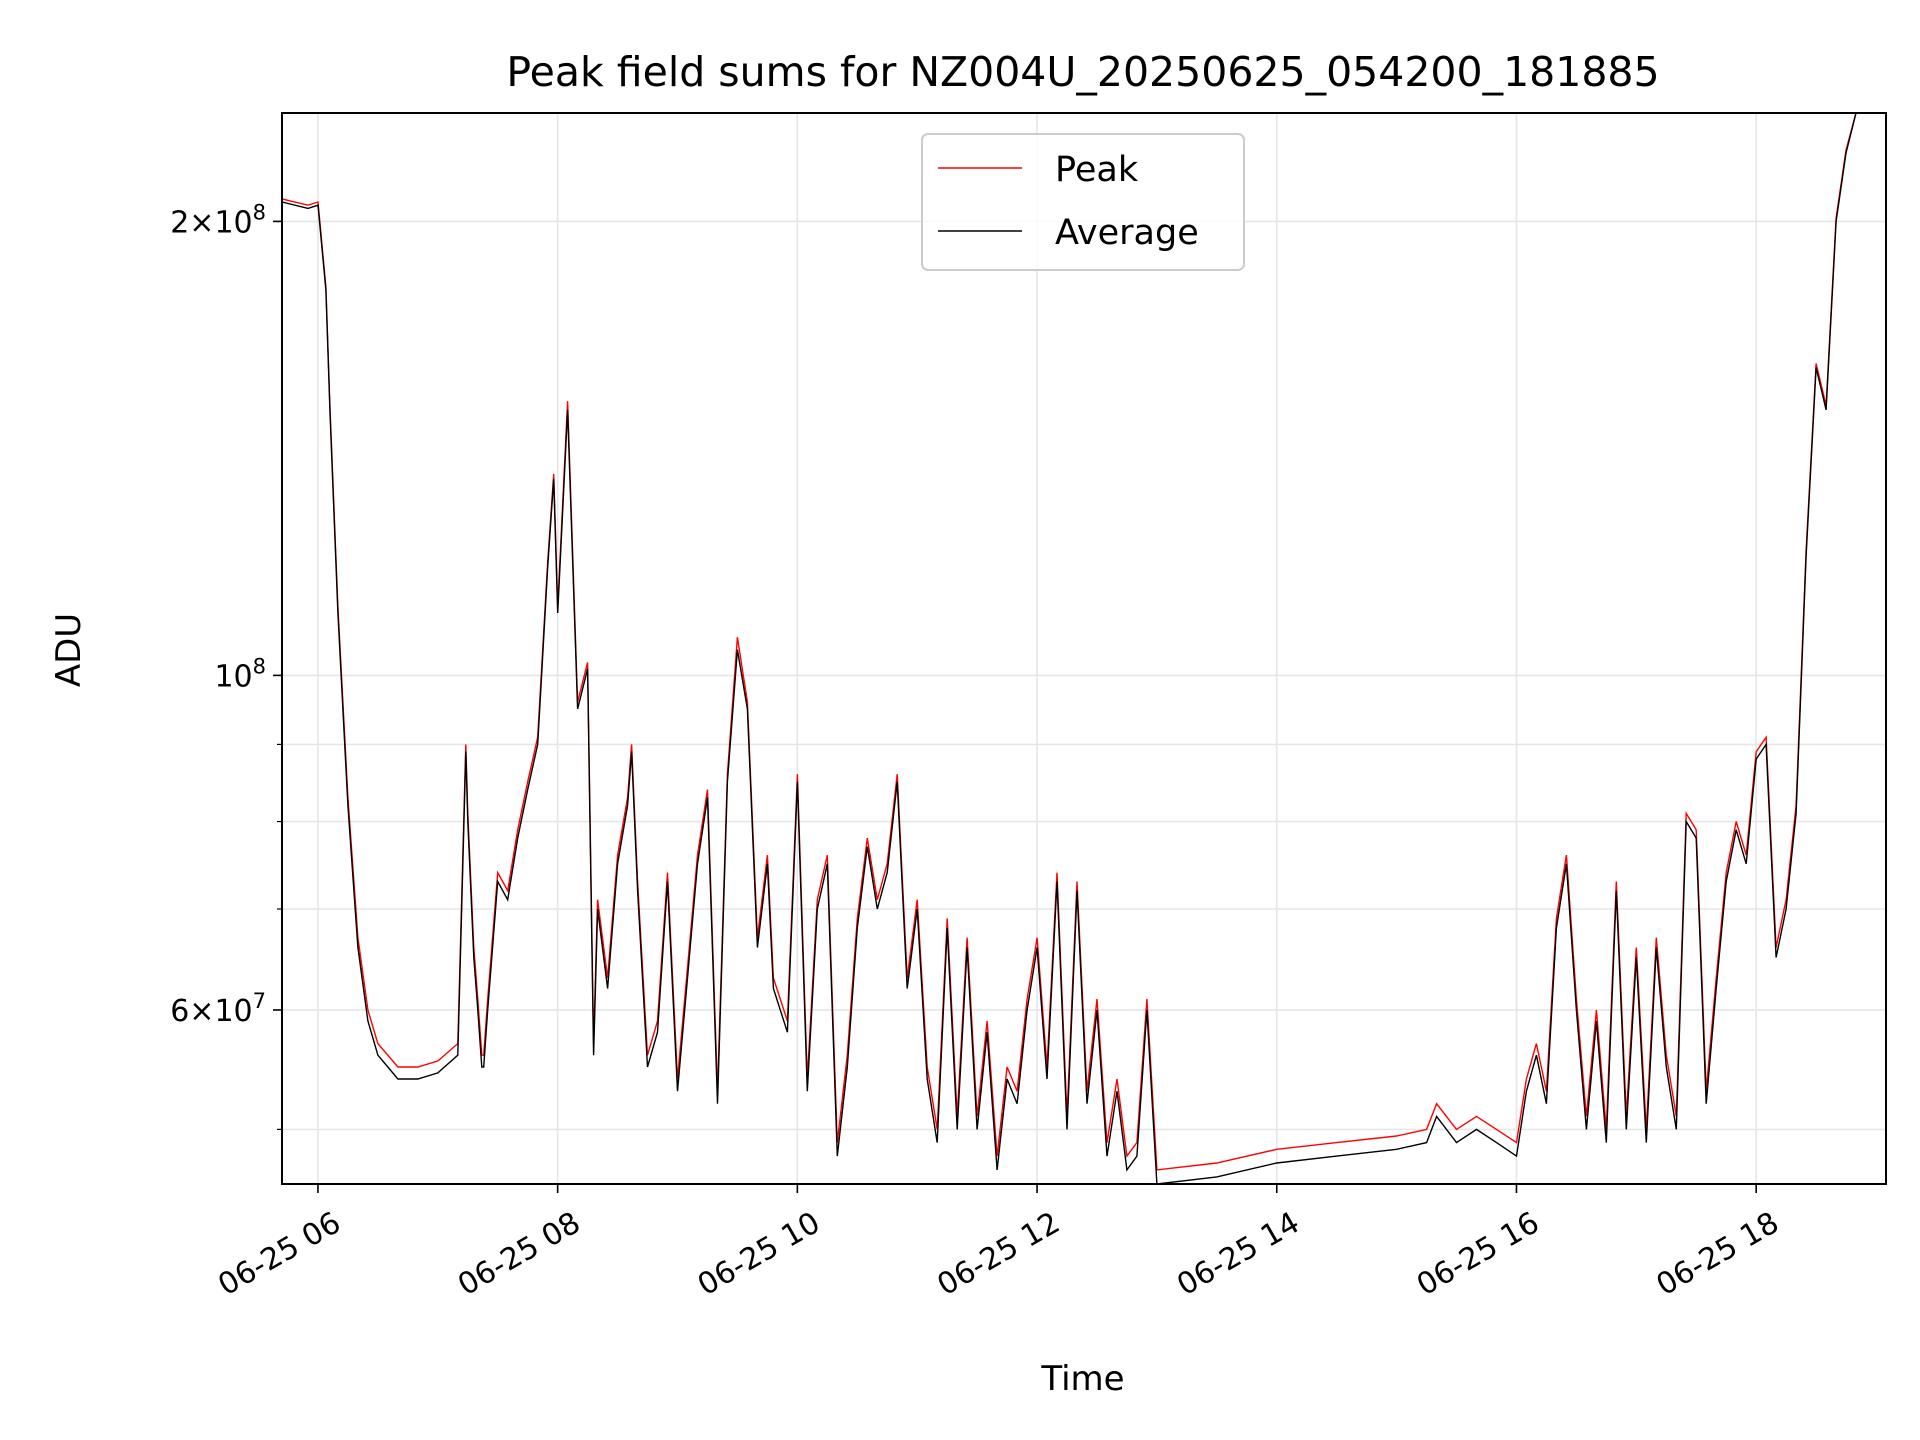 This screenshot has height=1440, width=1920. Describe the element at coordinates (1082, 1379) in the screenshot. I see `x-axis-title: Time` at that location.